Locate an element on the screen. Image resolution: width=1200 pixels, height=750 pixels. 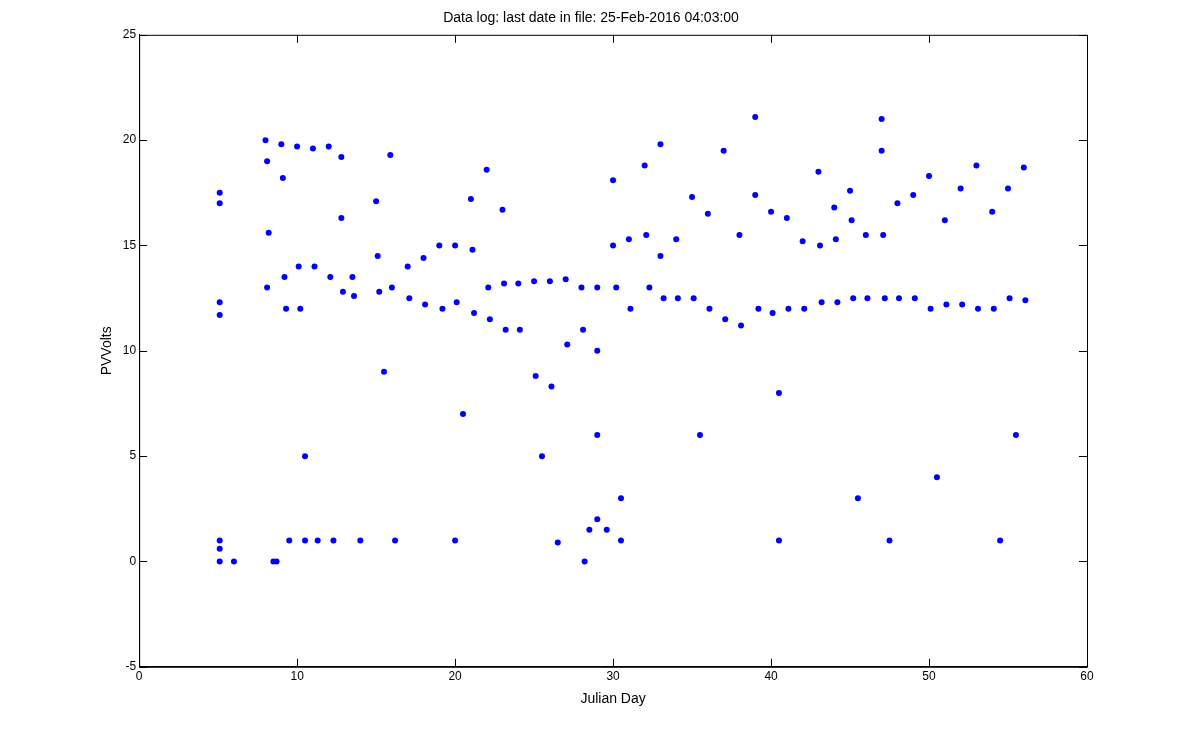
y-axis-title: PVVolts is located at coordinates (106, 351).